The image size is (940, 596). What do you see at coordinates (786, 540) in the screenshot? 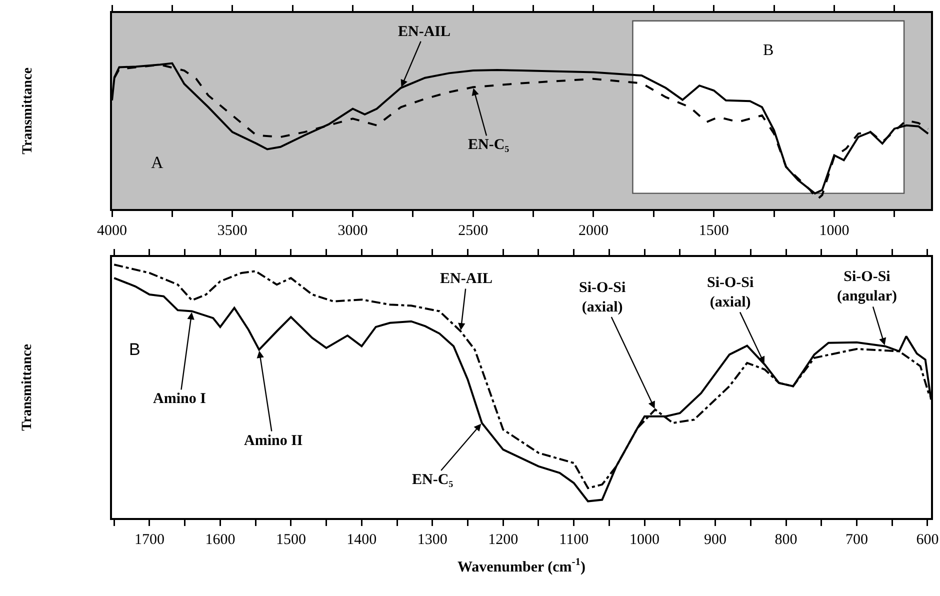
I see `x-tick-label: 800` at bounding box center [786, 540].